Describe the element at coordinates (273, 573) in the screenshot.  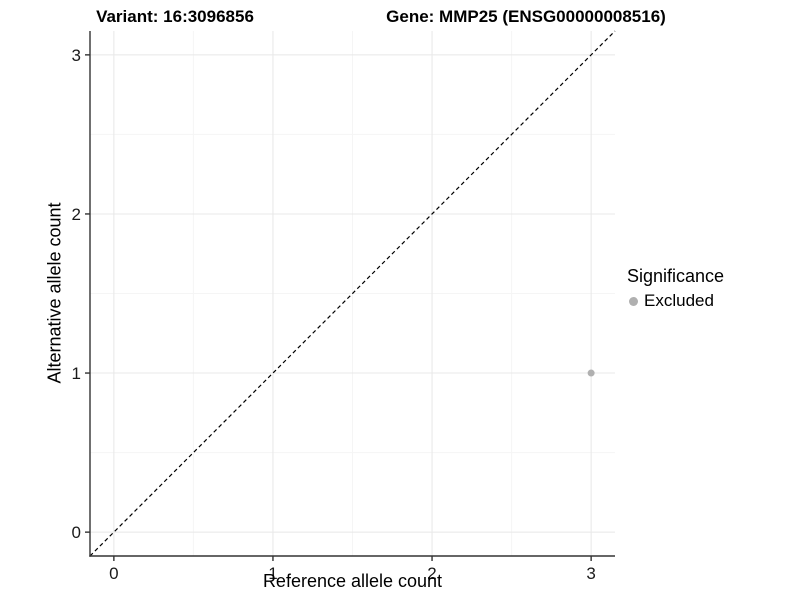
I see `x-tick-label: 1` at that location.